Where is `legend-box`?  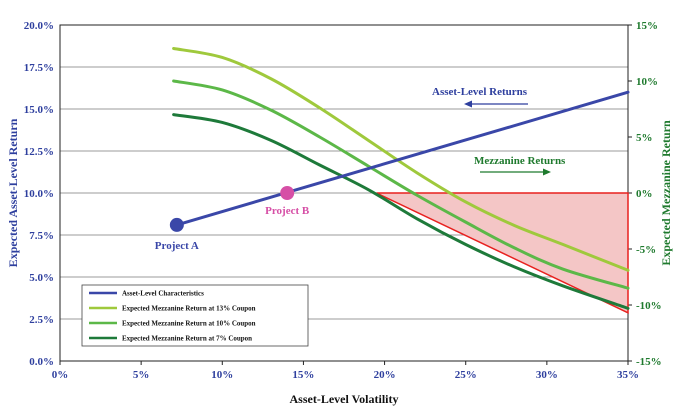
legend-box is located at coordinates (195, 315).